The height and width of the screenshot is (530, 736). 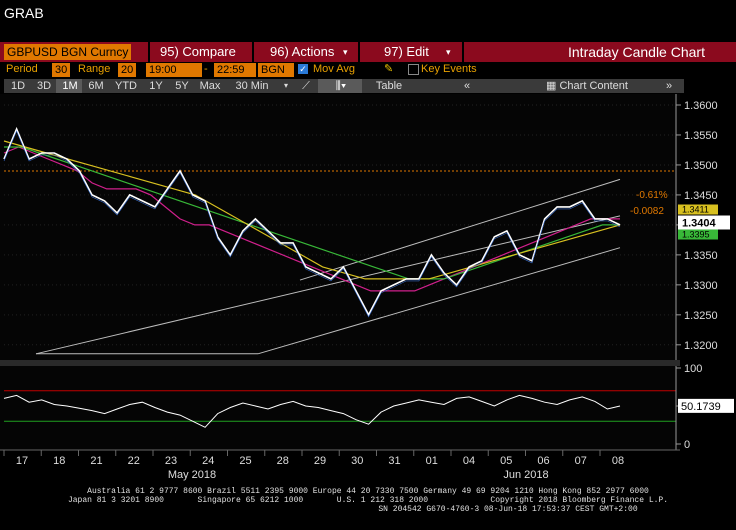 I want to click on chart-content-label: Chart Content, so click(x=593, y=86).